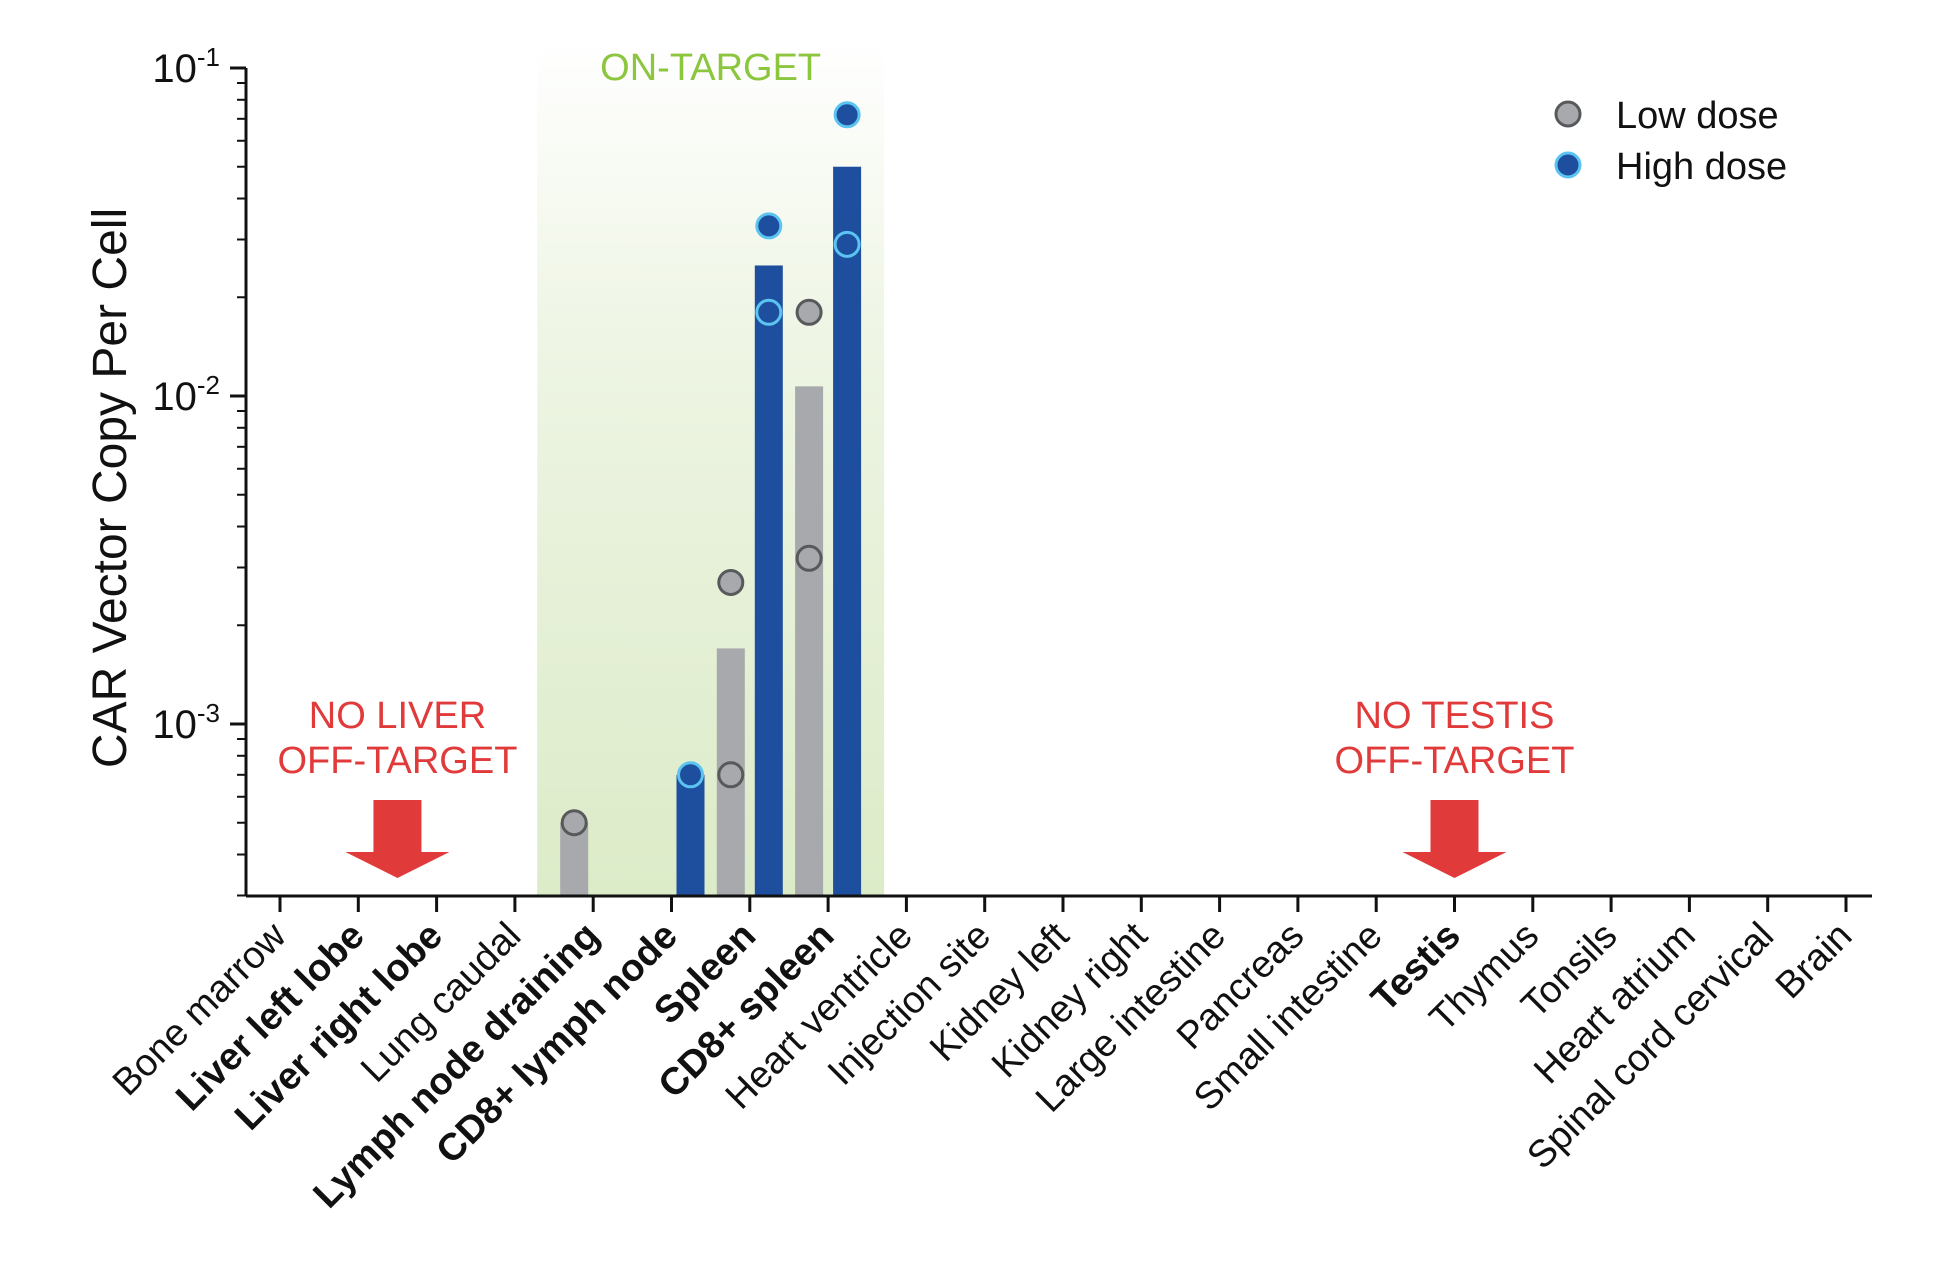  Describe the element at coordinates (110, 488) in the screenshot. I see `y-axis-label: CAR Vector Copy Per Cell` at that location.